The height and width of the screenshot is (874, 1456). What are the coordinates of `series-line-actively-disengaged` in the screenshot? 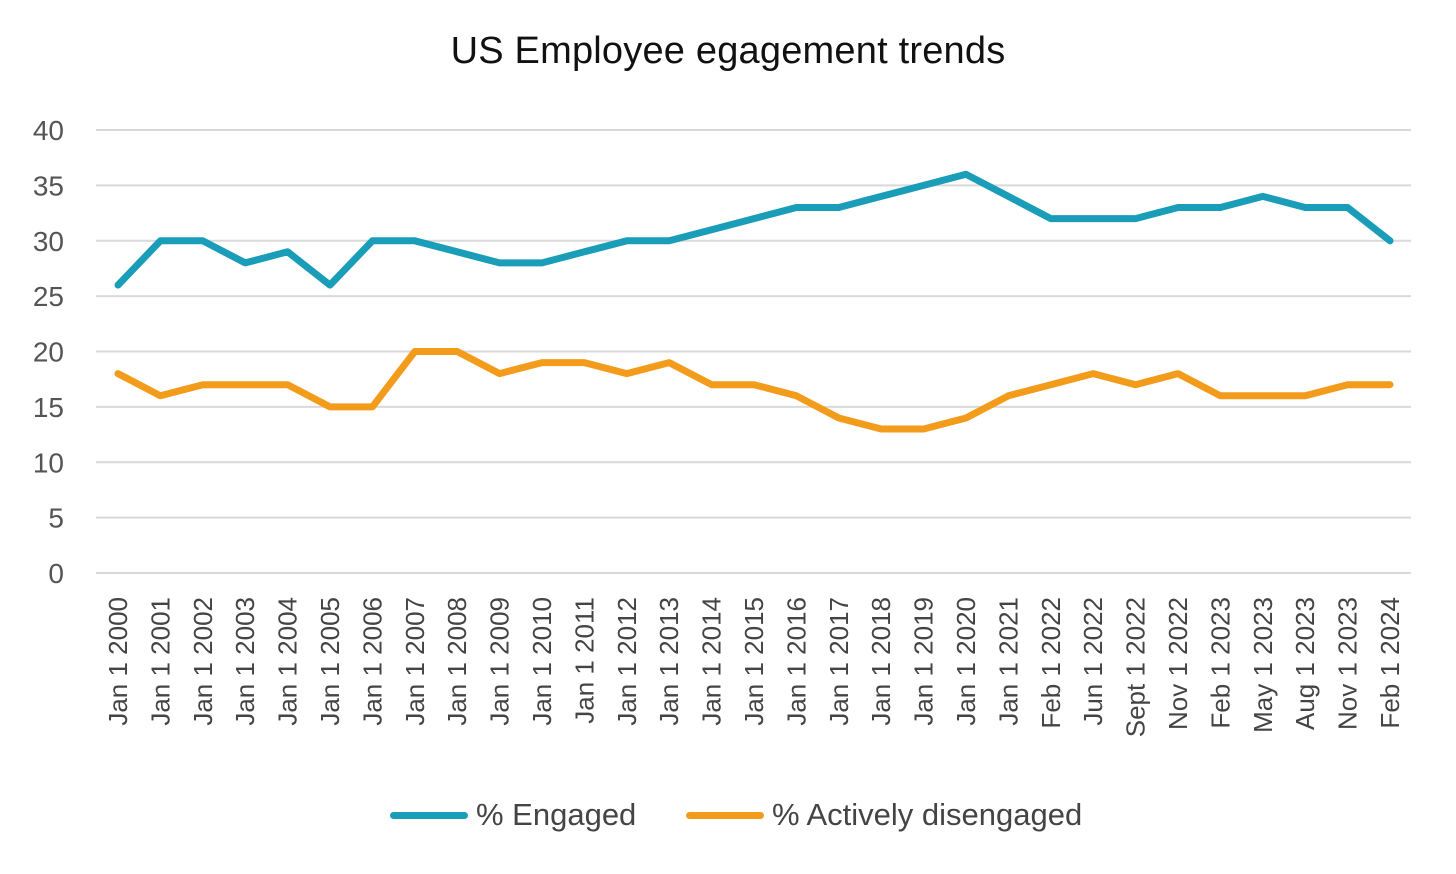 It's located at (754, 390).